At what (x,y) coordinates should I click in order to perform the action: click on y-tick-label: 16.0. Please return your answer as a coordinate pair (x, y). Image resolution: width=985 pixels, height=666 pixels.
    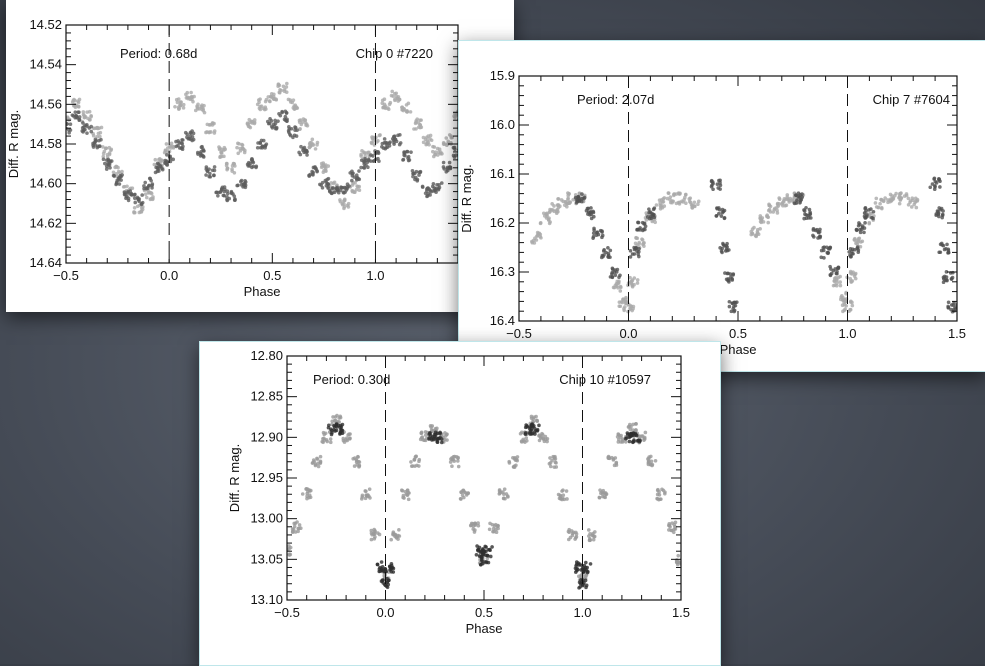
    Looking at the image, I should click on (502, 124).